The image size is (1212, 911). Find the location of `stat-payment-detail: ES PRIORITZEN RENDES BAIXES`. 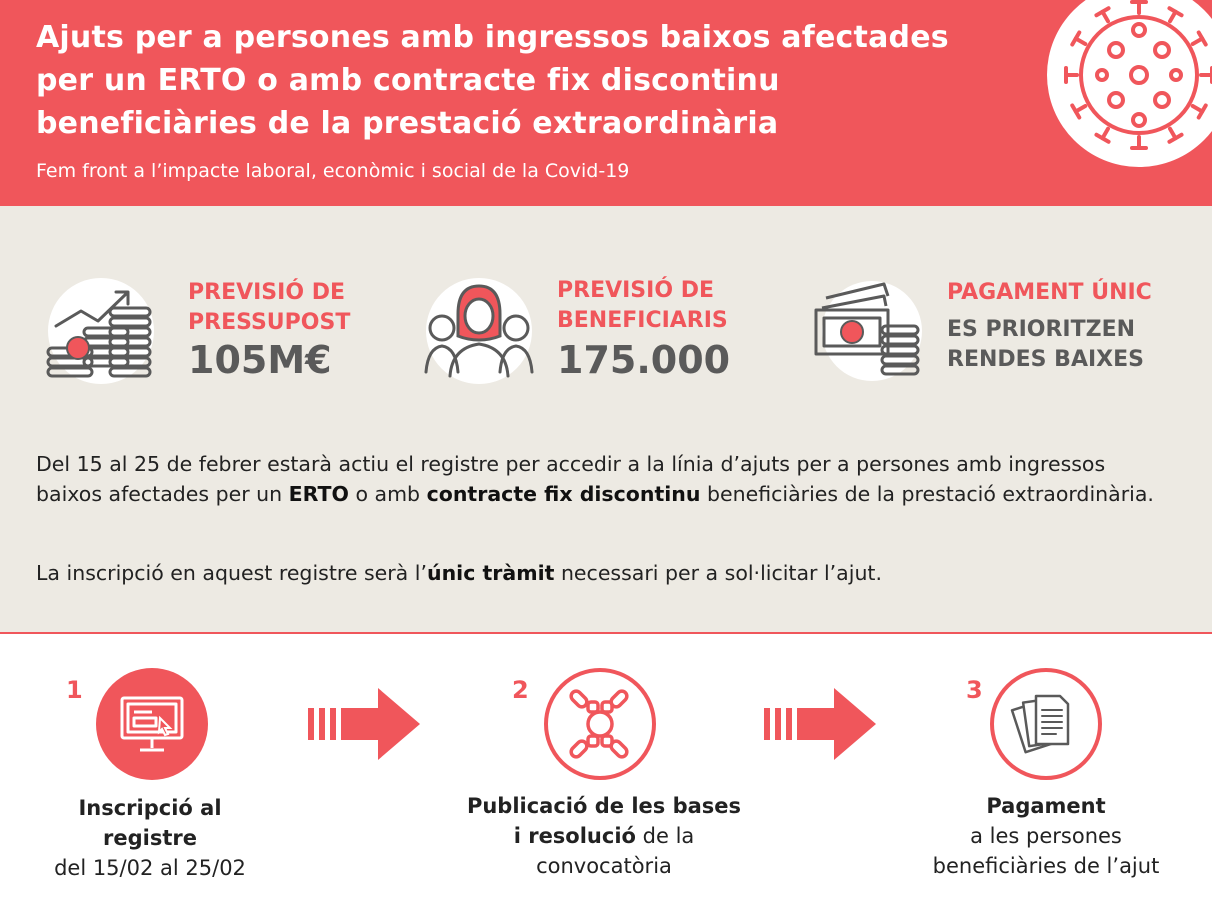

stat-payment-detail: ES PRIORITZEN RENDES BAIXES is located at coordinates (1045, 344).